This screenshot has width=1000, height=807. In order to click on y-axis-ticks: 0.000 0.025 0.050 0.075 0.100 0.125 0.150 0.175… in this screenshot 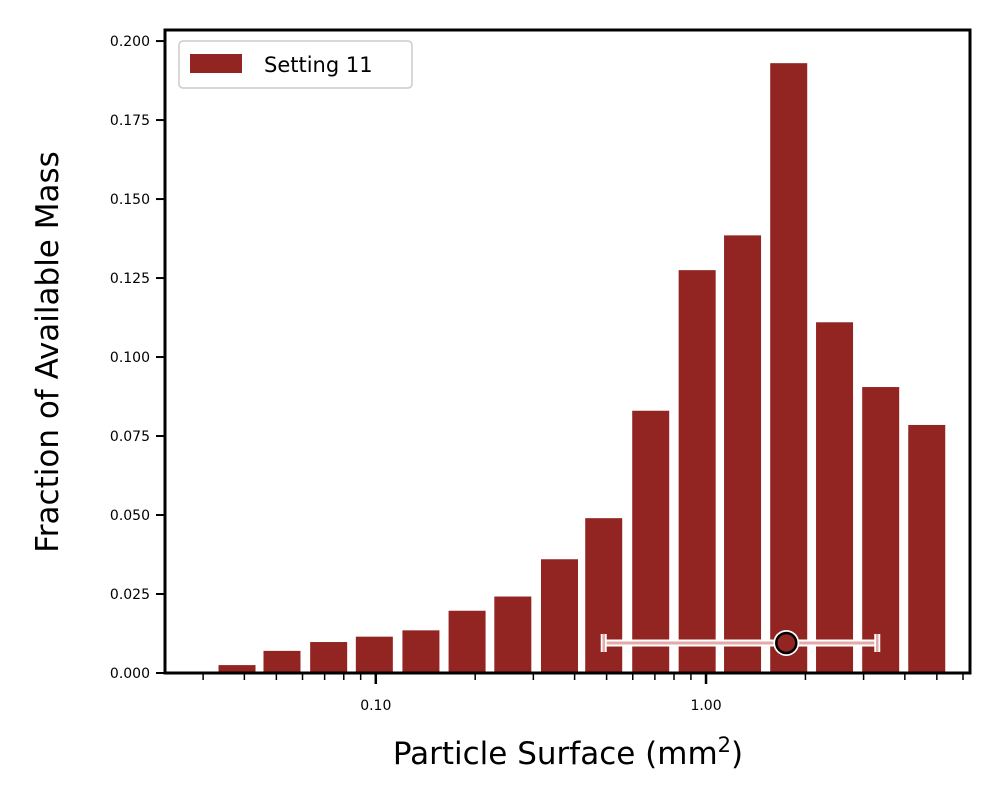, I will do `click(137, 358)`.